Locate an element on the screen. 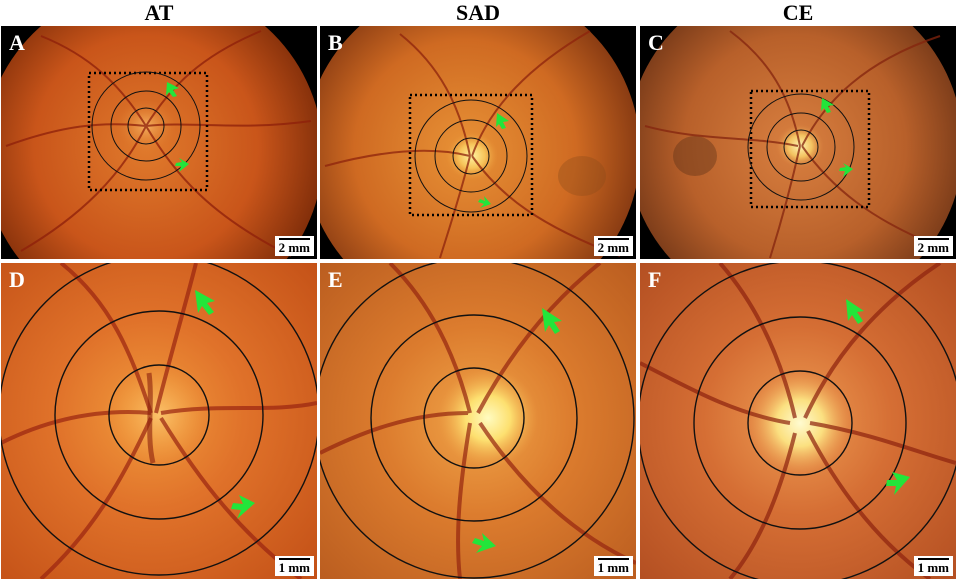 Image resolution: width=957 pixels, height=581 pixels. scale-bar-e: 1 mm is located at coordinates (613, 566).